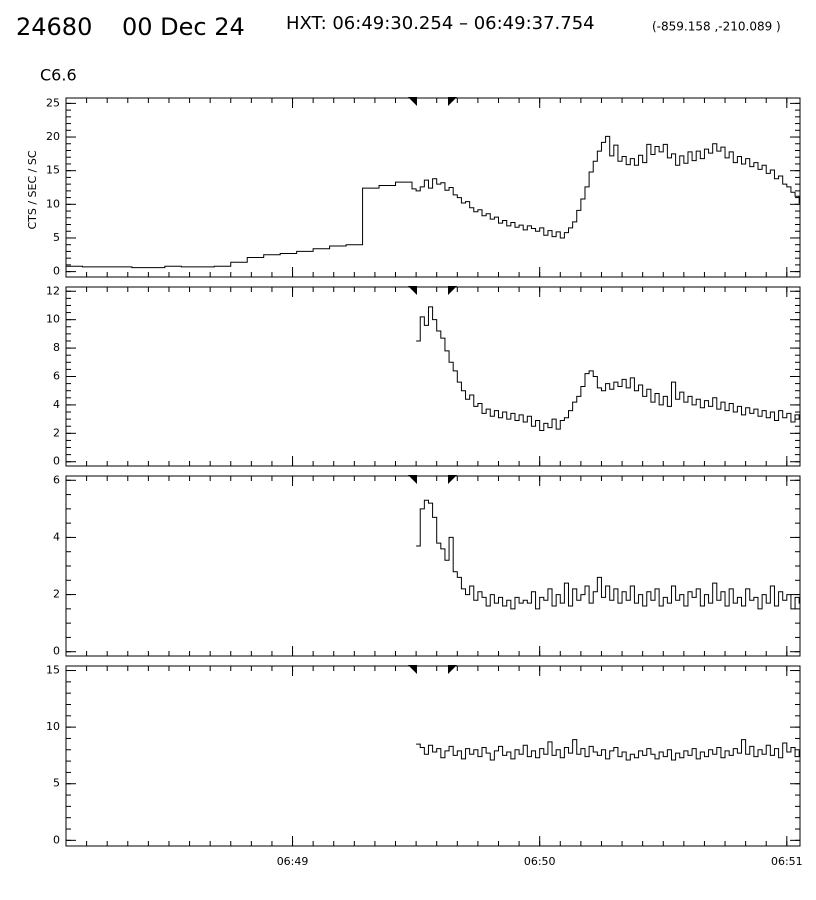 This screenshot has width=816, height=900. I want to click on flare-class: C6.6, so click(58, 75).